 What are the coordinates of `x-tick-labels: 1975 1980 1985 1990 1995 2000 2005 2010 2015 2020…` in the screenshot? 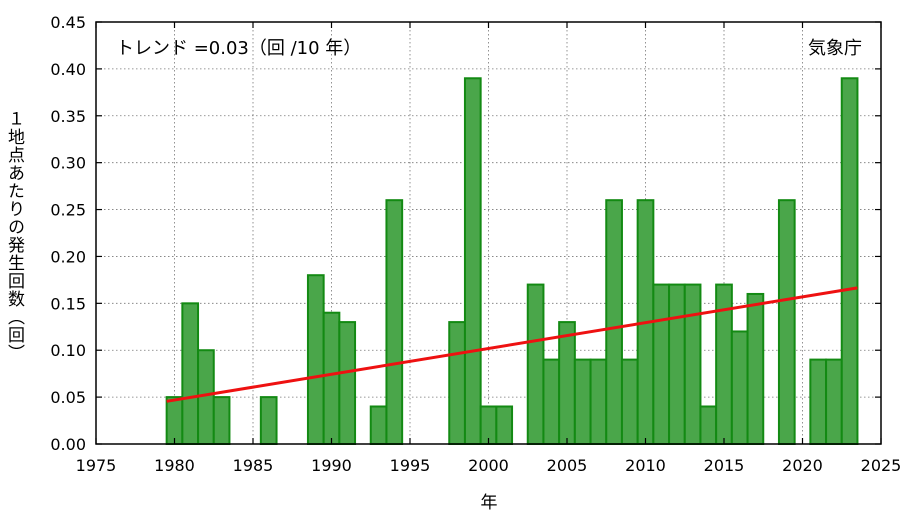 It's located at (489, 465).